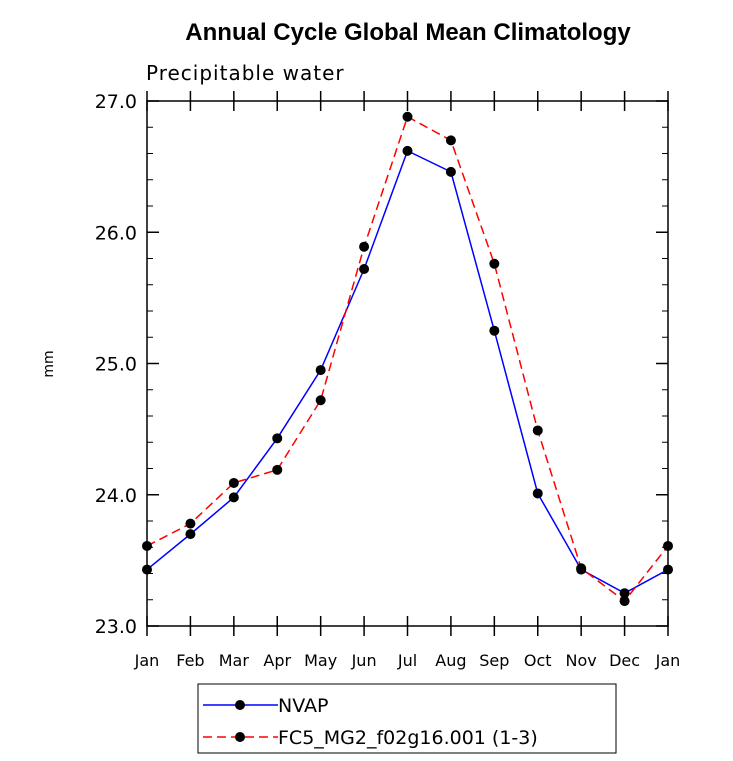 Image resolution: width=733 pixels, height=761 pixels. I want to click on legend-label: FC5_MG2_f02g16.001 (1-3), so click(408, 738).